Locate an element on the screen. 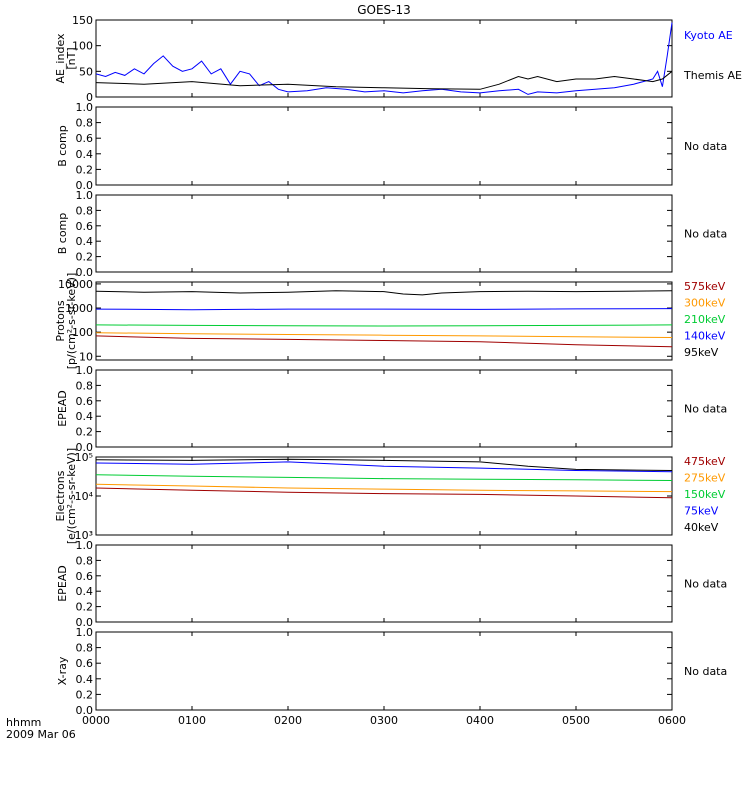 This screenshot has height=800, width=750. y-tick-label: 10 is located at coordinates (86, 356).